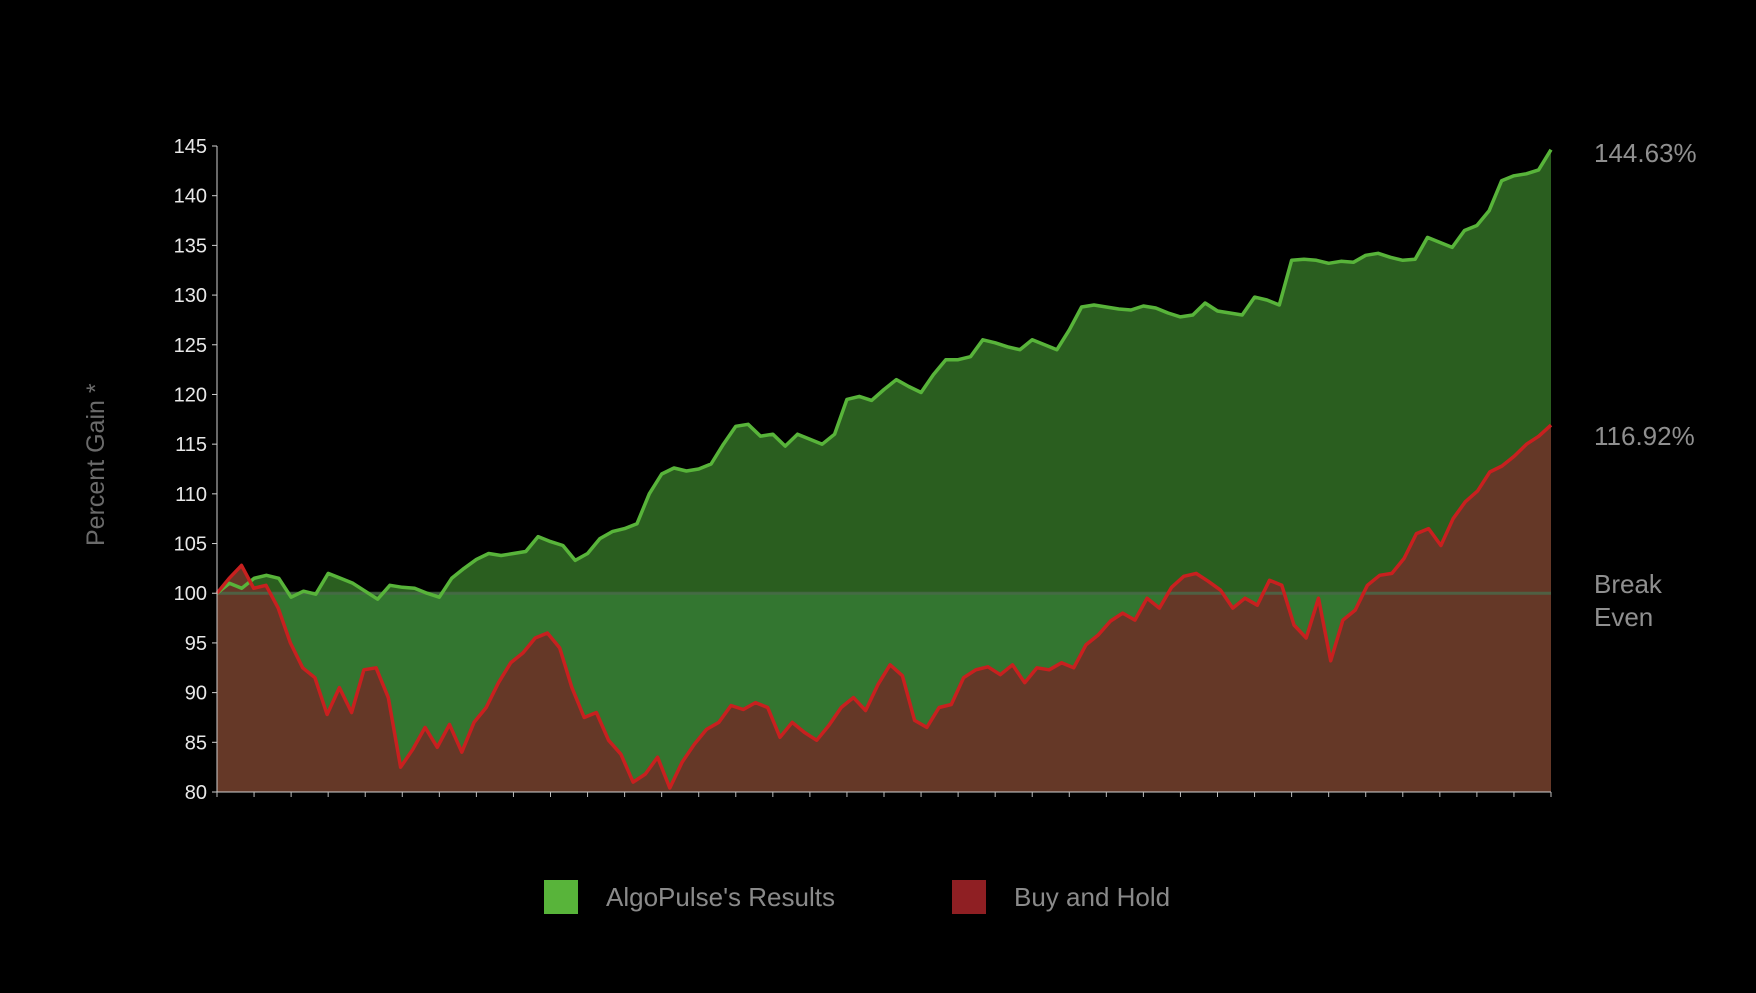  Describe the element at coordinates (196, 694) in the screenshot. I see `y-tick-label: 90` at that location.